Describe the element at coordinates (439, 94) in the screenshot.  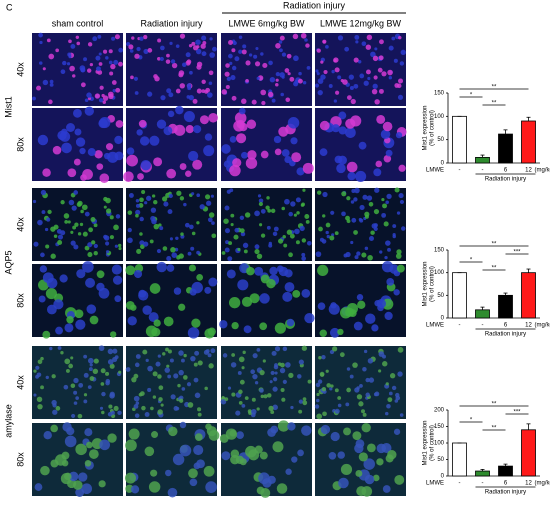
I see `y-tick-label: 150` at that location.